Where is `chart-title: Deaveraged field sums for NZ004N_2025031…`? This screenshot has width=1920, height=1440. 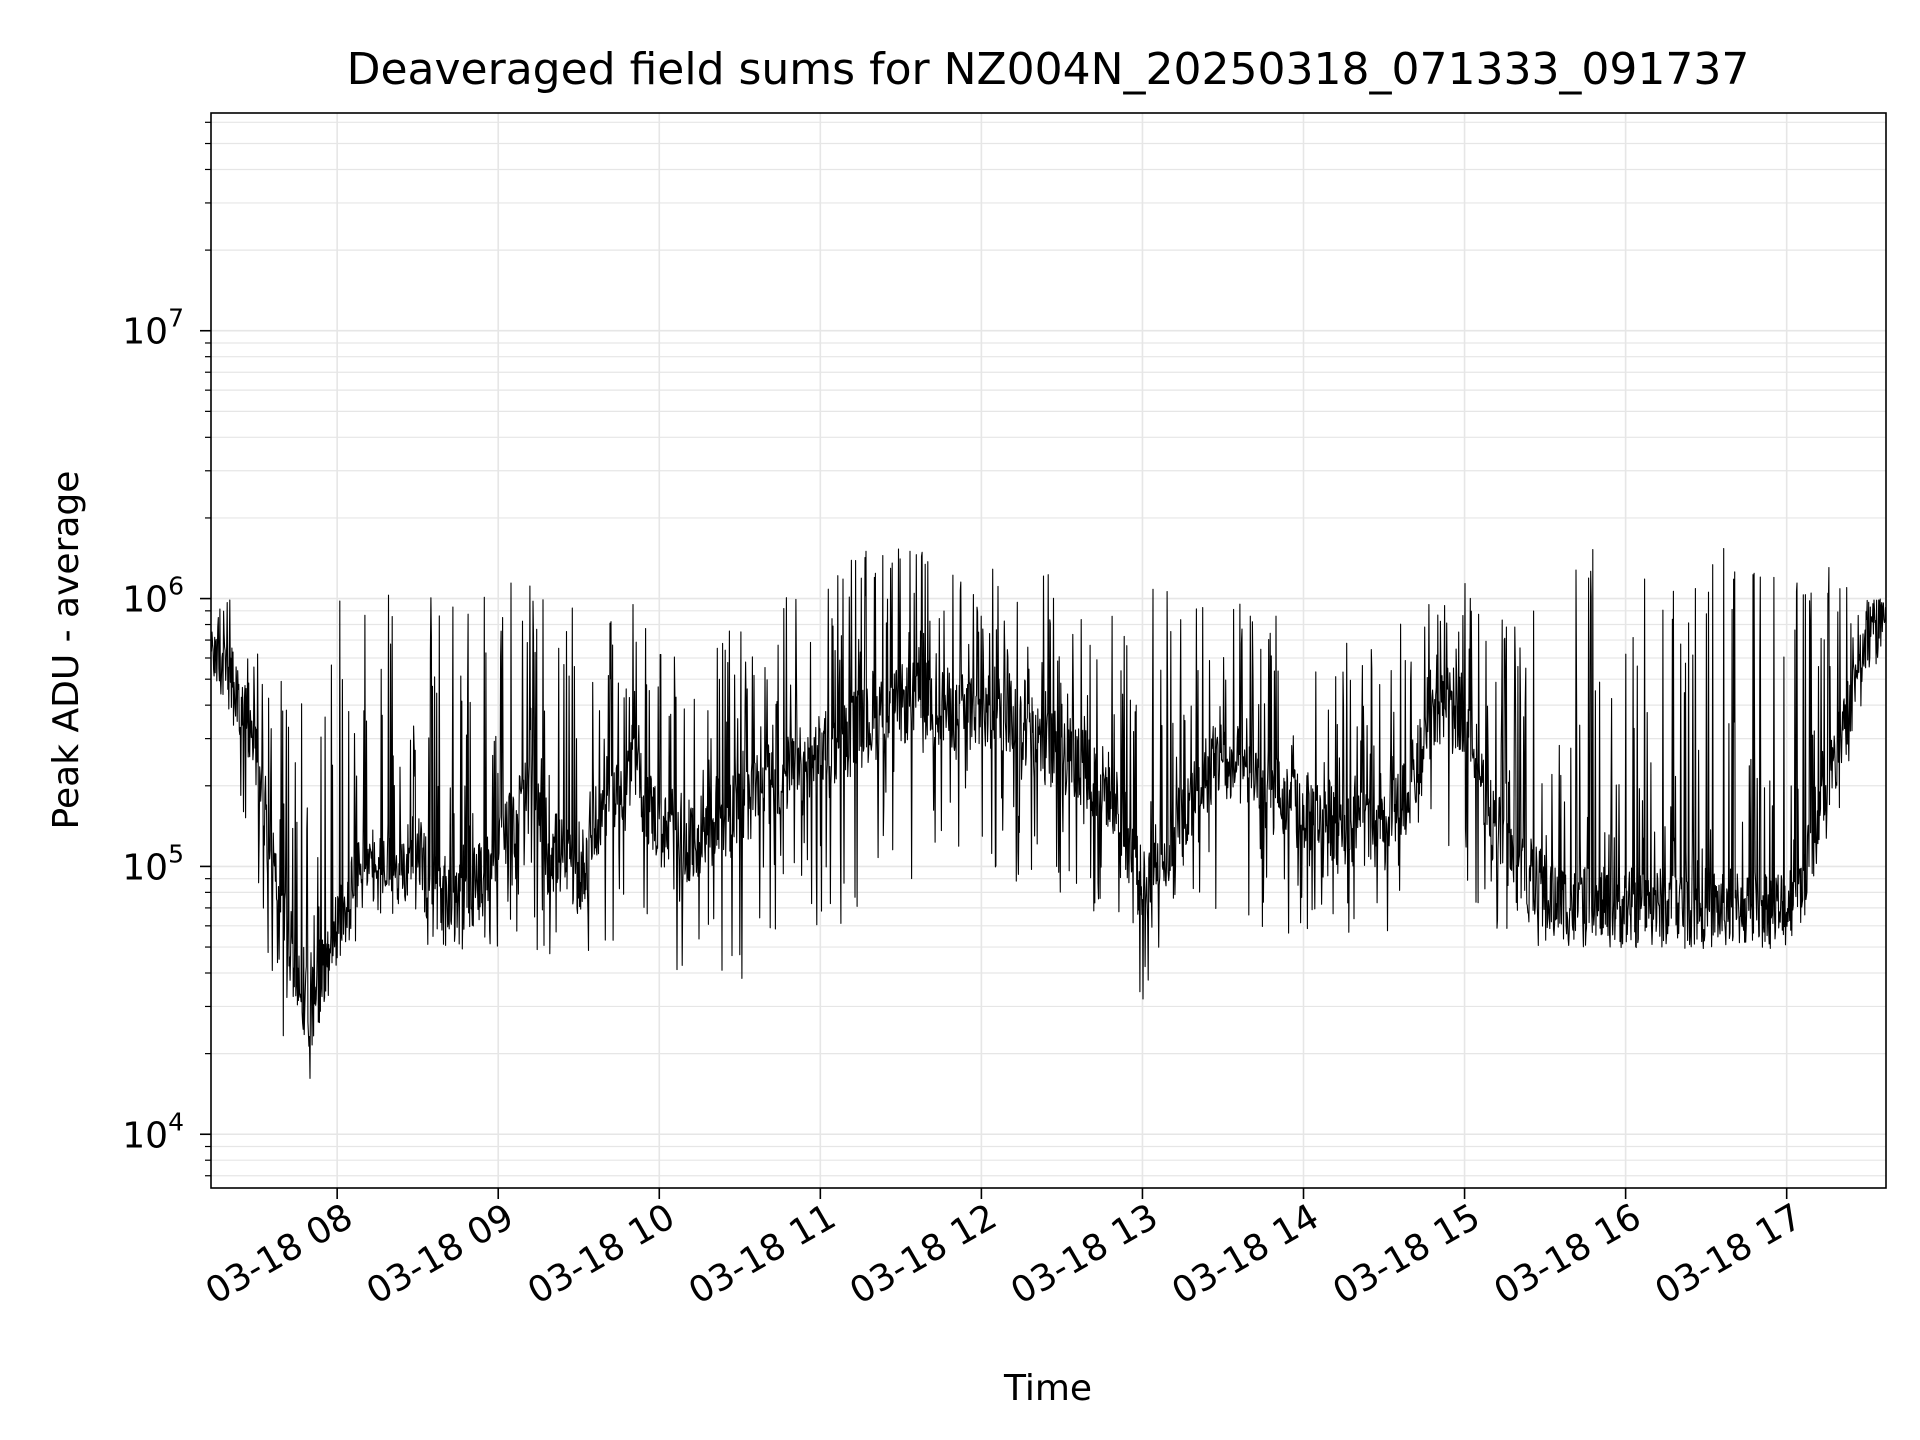
chart-title: Deaveraged field sums for NZ004N_2025031… is located at coordinates (1048, 69).